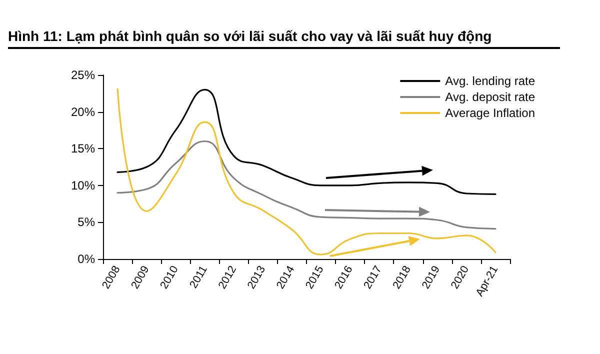 This screenshot has height=354, width=600. I want to click on y-tick-label: 20%, so click(83, 111).